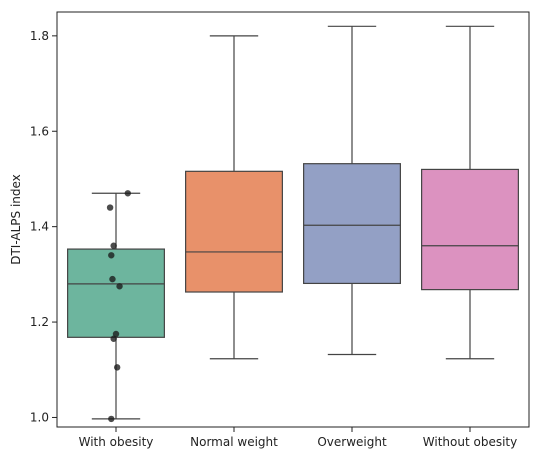  What do you see at coordinates (16, 219) in the screenshot?
I see `y-axis-label: DTI-ALPS index` at bounding box center [16, 219].